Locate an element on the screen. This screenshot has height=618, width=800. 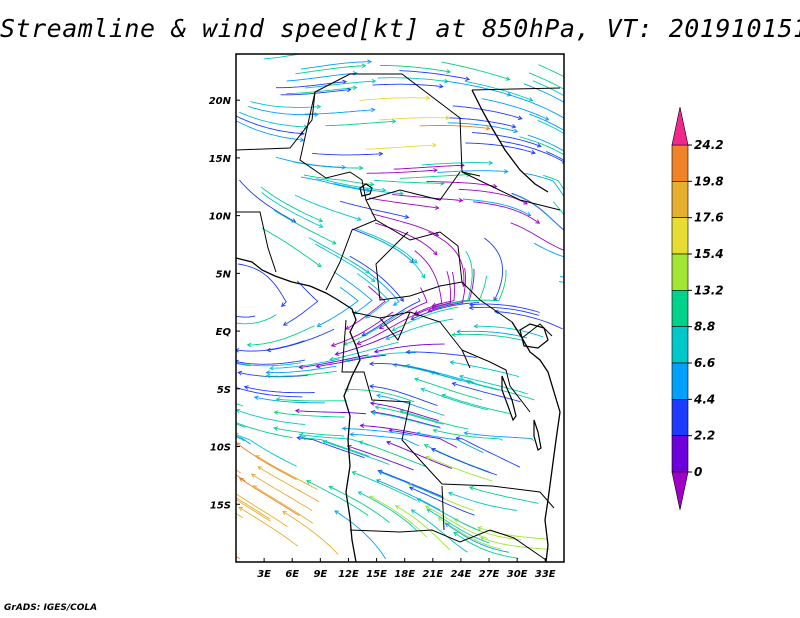
lon-tick-label: 18E is located at coordinates (404, 574).